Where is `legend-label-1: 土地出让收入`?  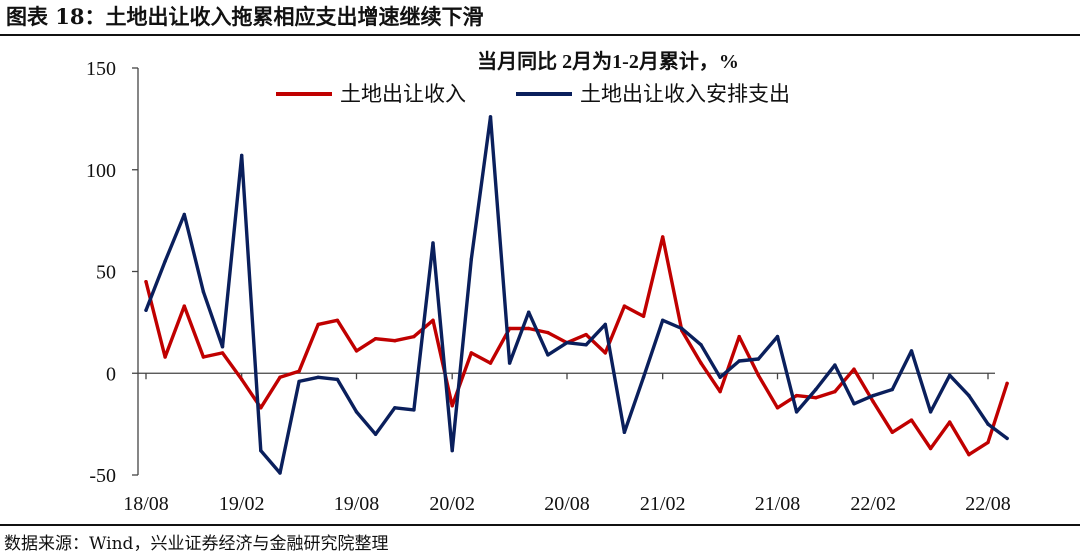
legend-label-1: 土地出让收入 is located at coordinates (403, 94).